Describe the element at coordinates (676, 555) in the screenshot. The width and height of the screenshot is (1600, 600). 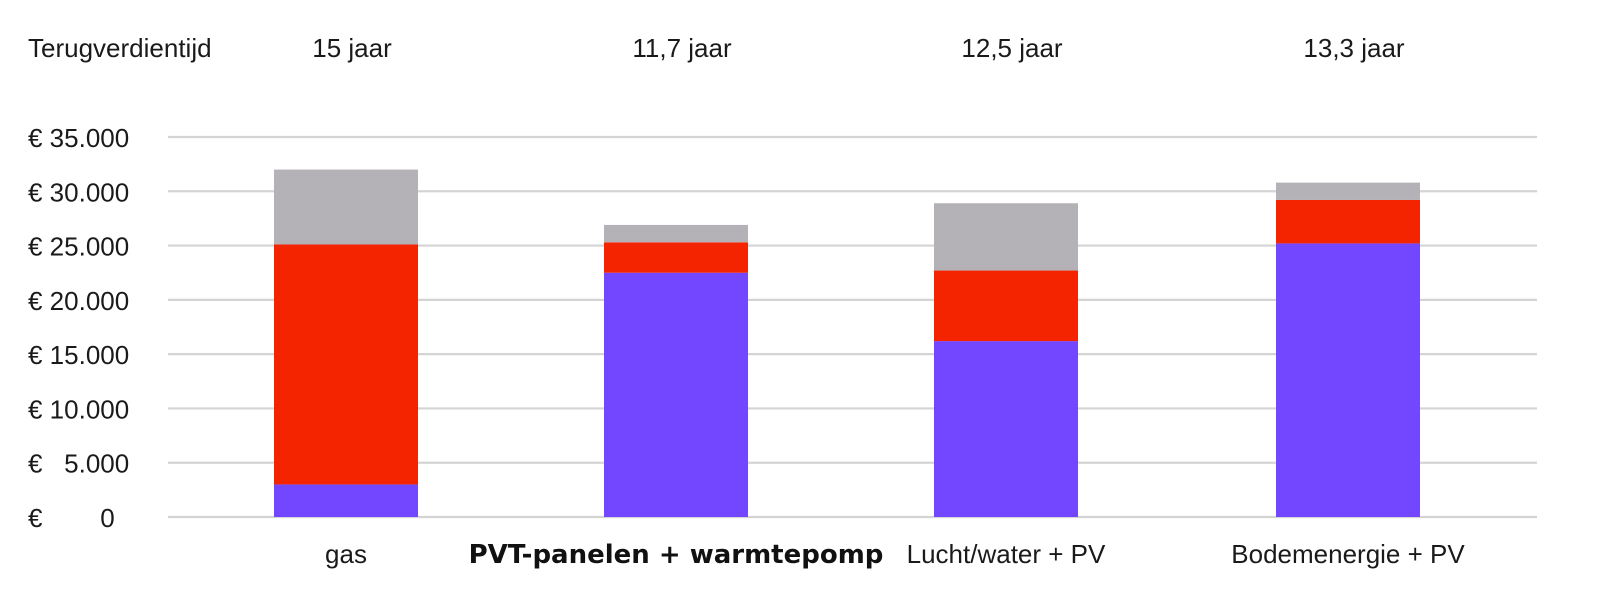
I see `x-tick-label: PVT-panelen + warmtepomp` at that location.